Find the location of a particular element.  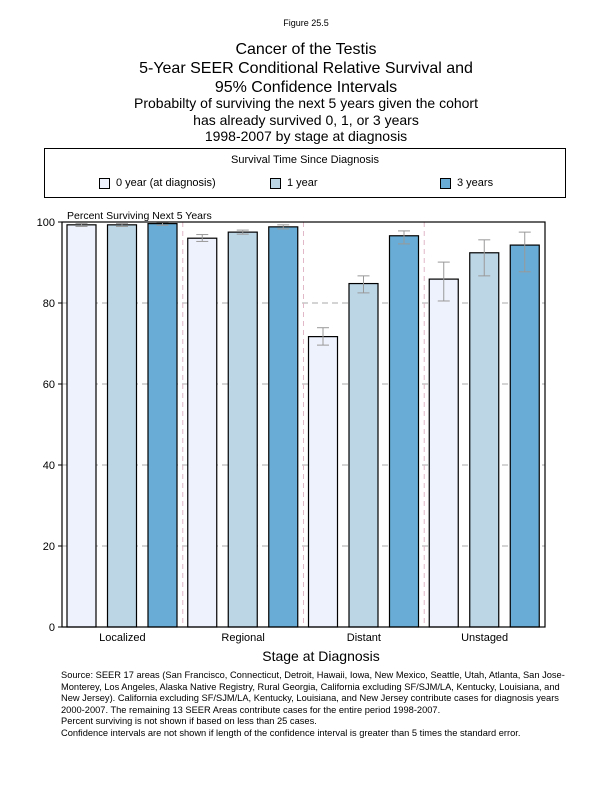

x-tick-label: Regional is located at coordinates (242, 638).